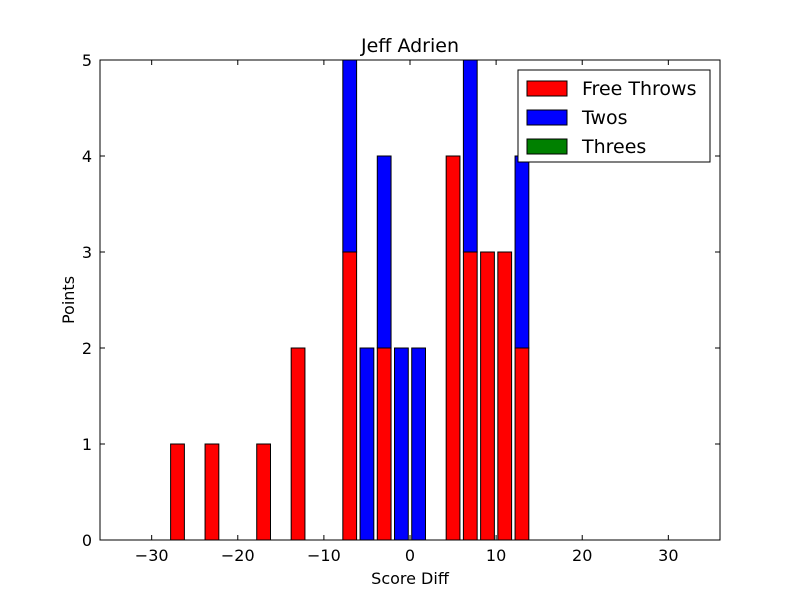  What do you see at coordinates (547, 117) in the screenshot?
I see `legend-swatch-twos` at bounding box center [547, 117].